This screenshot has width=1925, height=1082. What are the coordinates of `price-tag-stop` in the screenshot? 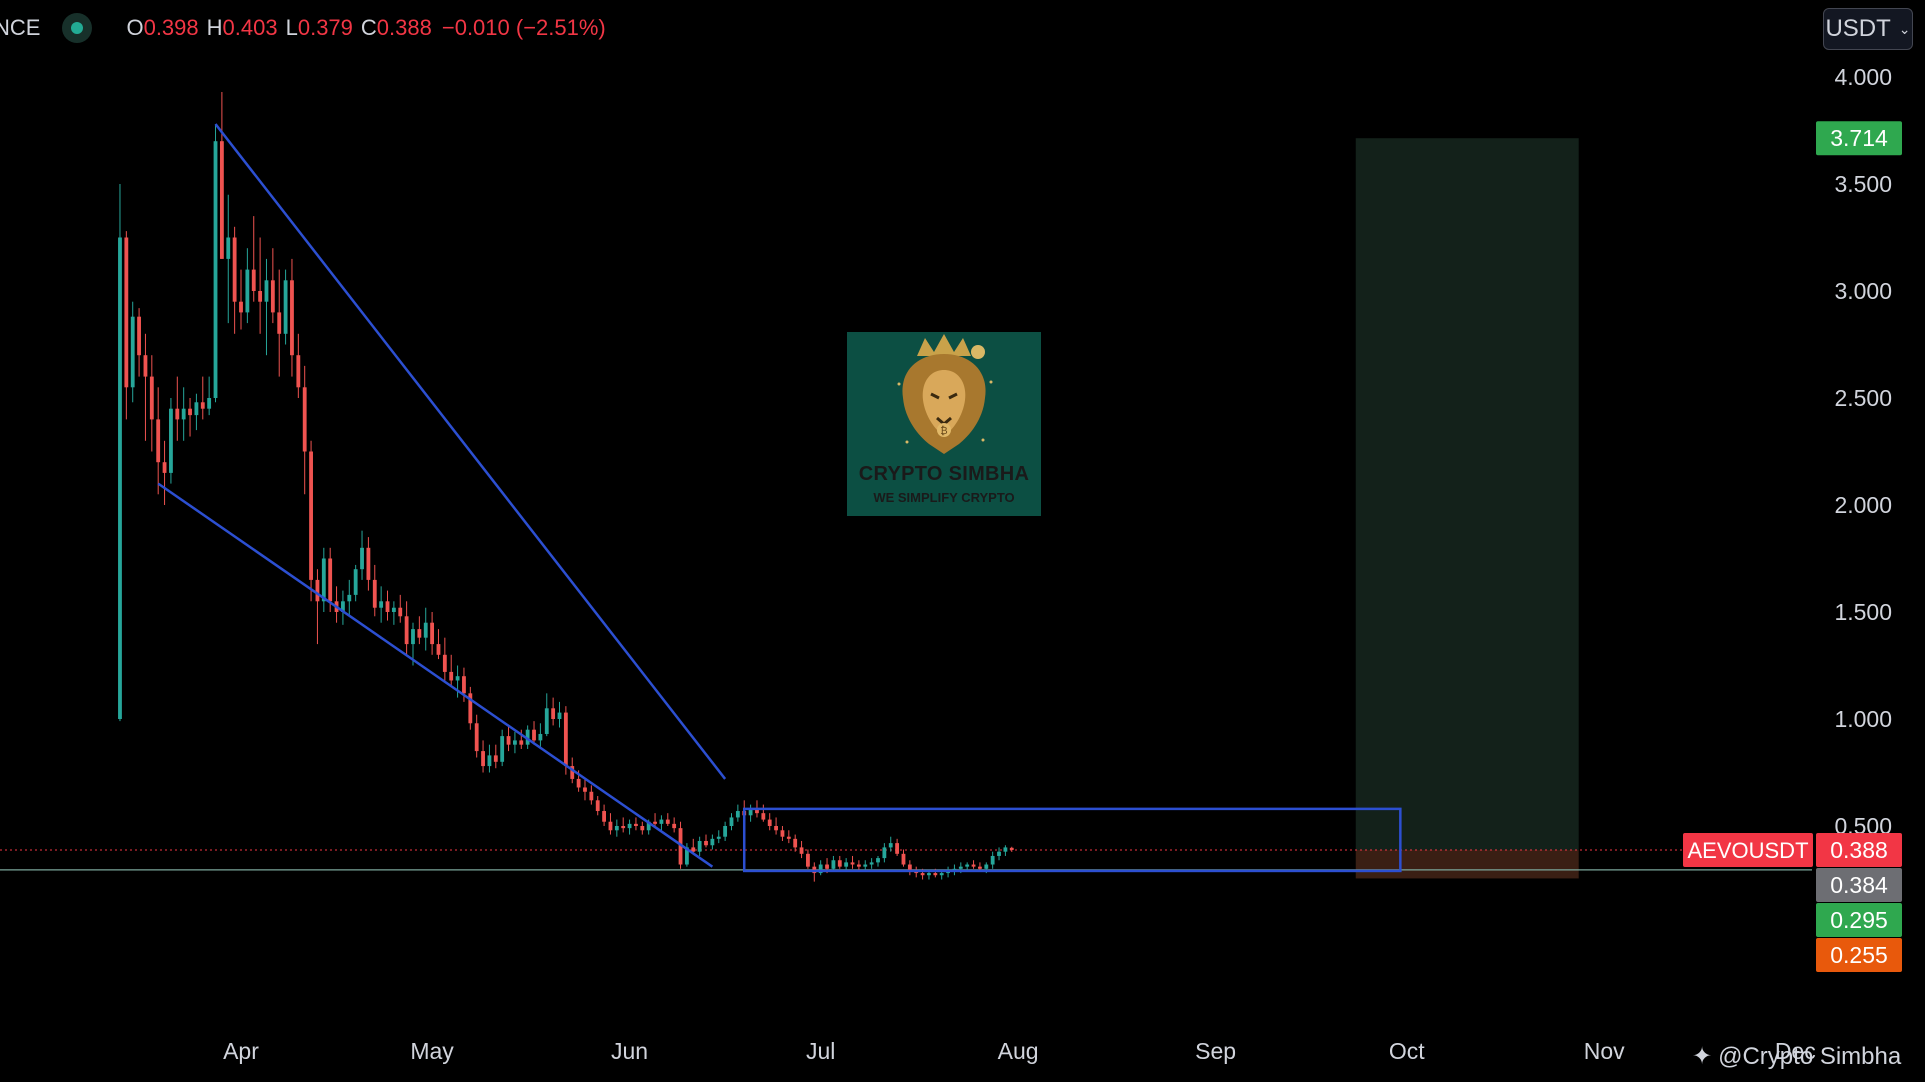 It's located at (1859, 954).